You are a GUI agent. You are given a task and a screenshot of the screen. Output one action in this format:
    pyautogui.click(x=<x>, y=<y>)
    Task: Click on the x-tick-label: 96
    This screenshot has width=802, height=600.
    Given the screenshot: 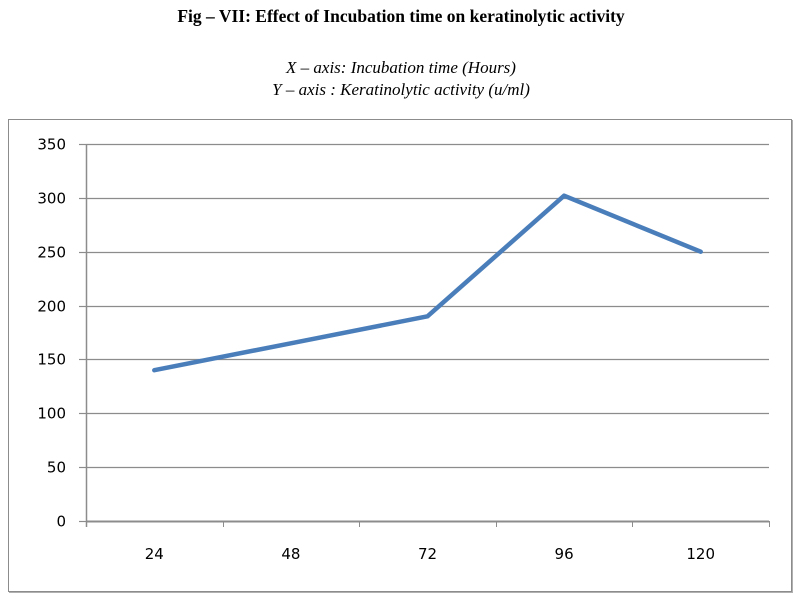 What is the action you would take?
    pyautogui.click(x=564, y=554)
    